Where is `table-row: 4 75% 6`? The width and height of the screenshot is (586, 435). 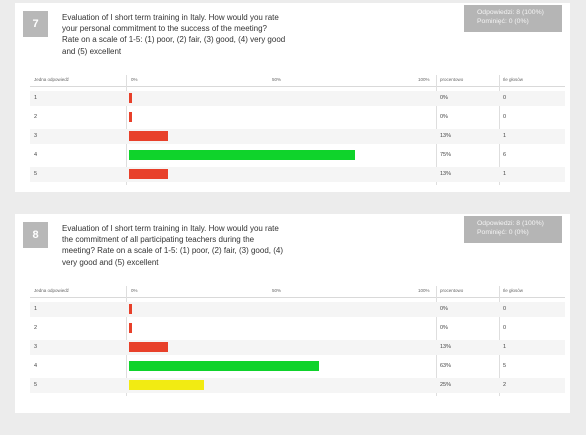
table-row: 4 75% 6 is located at coordinates (297, 155).